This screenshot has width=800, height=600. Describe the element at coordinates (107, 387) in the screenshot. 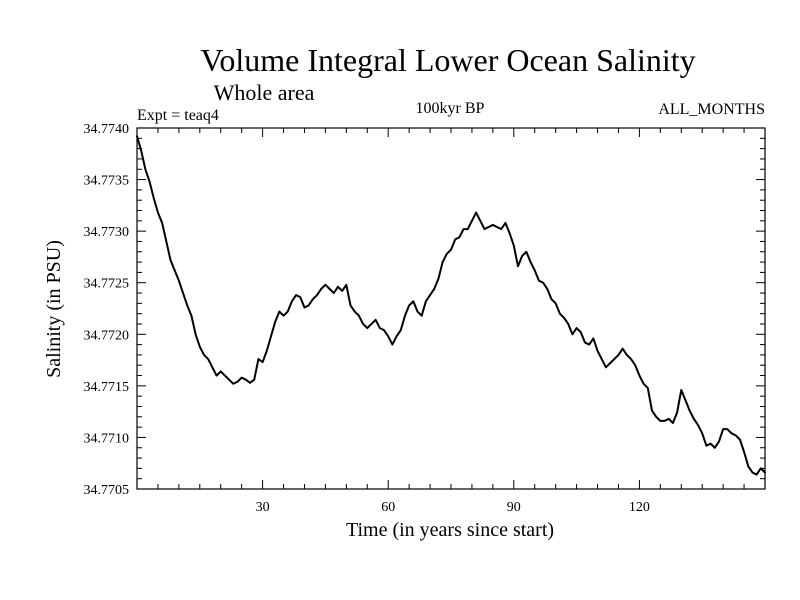

I see `y-tick-label: 34.7715` at that location.